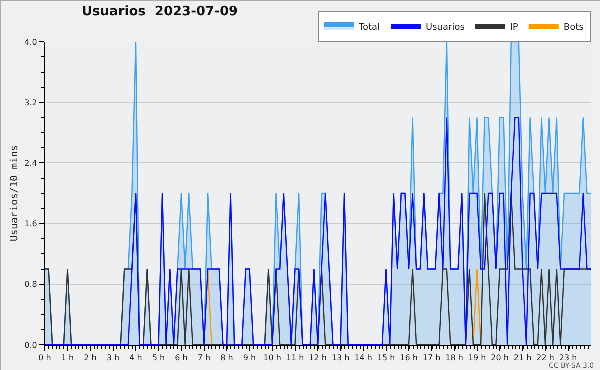 The height and width of the screenshot is (370, 600). I want to click on legend-label: Bots, so click(574, 28).